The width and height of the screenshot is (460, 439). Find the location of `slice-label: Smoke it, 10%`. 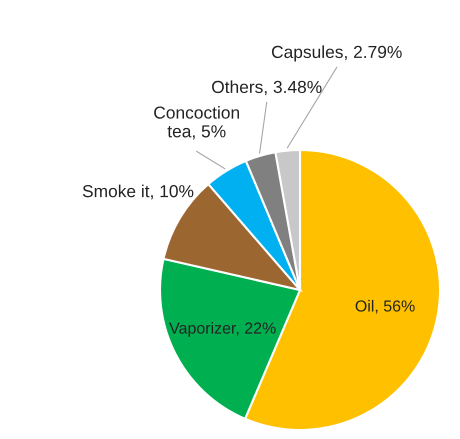

slice-label: Smoke it, 10% is located at coordinates (138, 192).